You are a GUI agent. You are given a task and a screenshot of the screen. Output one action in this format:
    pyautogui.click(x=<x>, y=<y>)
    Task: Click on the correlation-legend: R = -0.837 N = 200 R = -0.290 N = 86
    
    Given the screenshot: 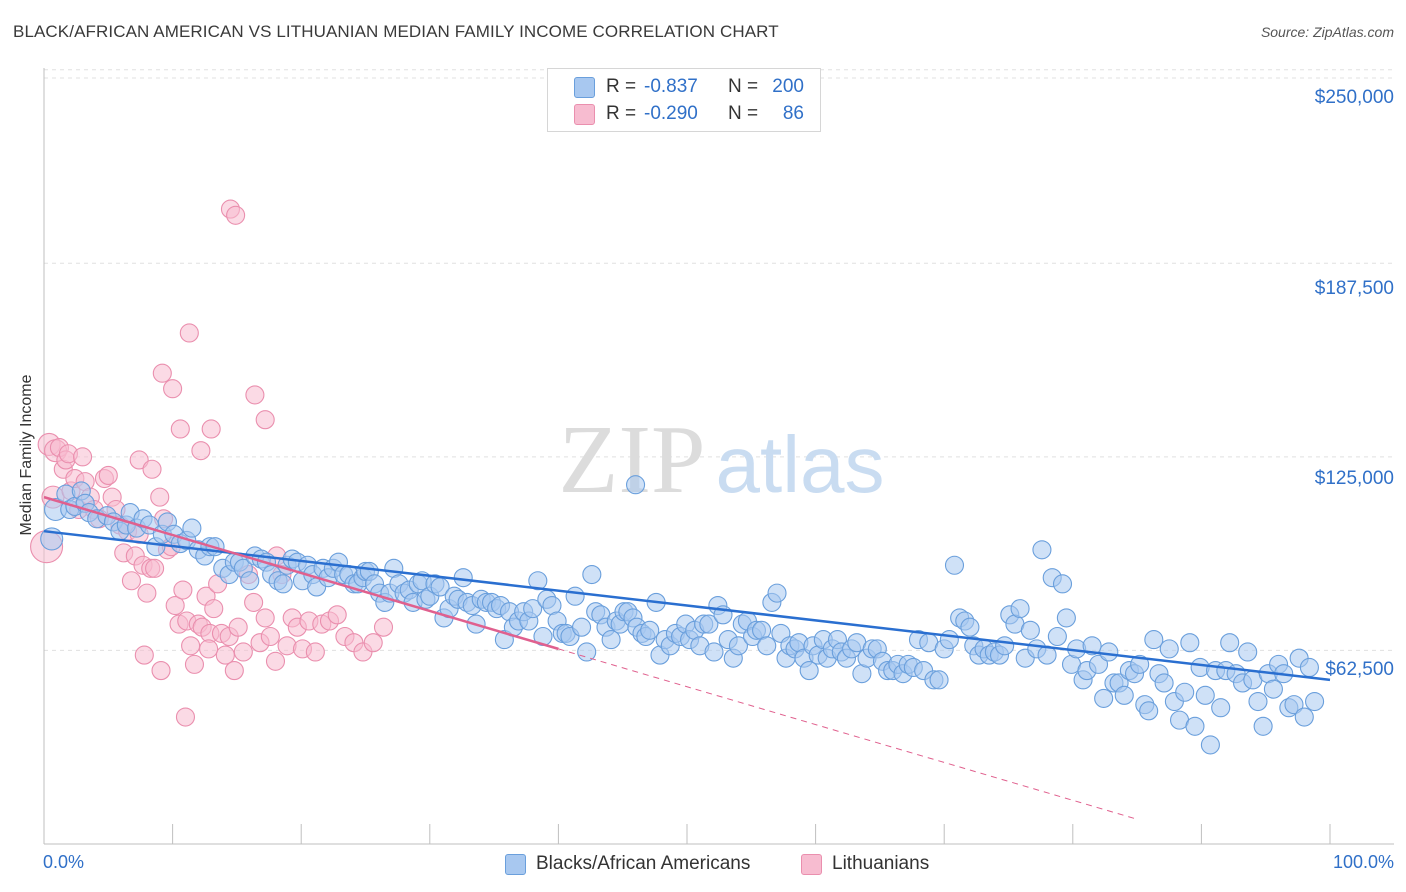 What is the action you would take?
    pyautogui.click(x=684, y=100)
    